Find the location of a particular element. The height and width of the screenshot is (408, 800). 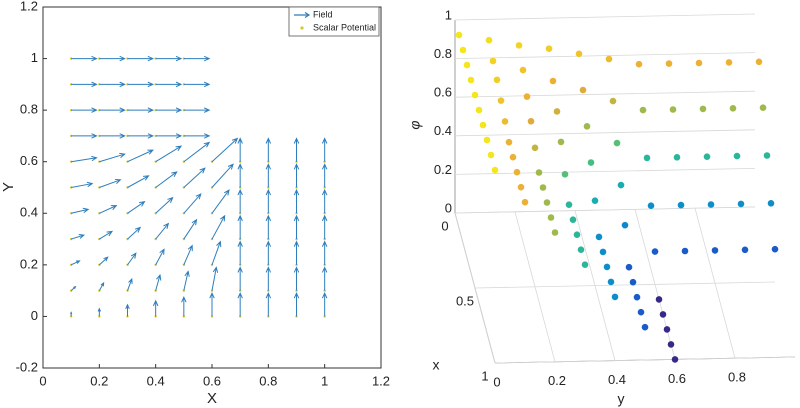

y-tick-label: 1.2 is located at coordinates (29, 6).